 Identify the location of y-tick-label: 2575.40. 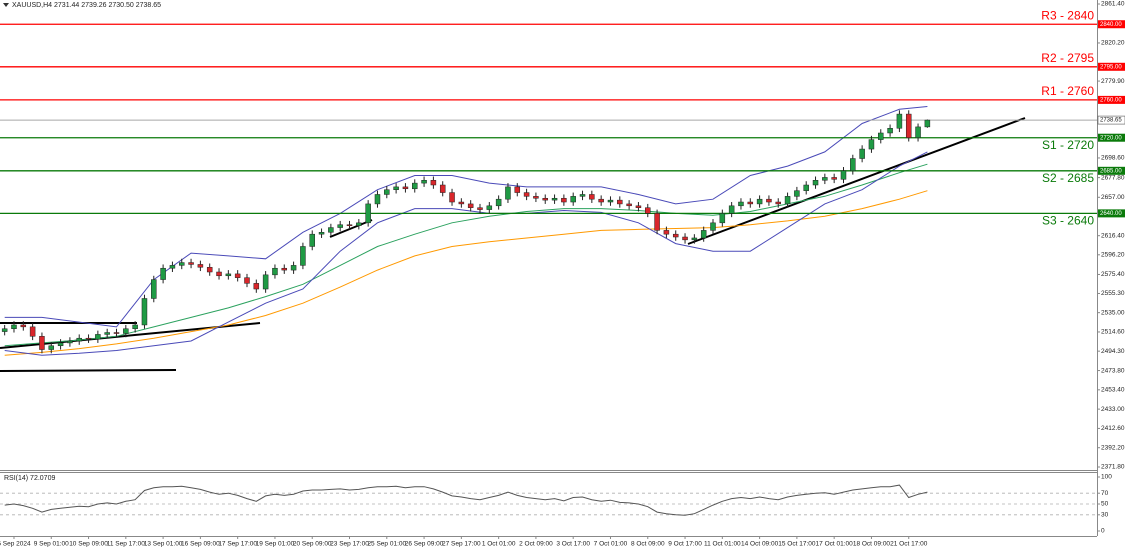
(1113, 274).